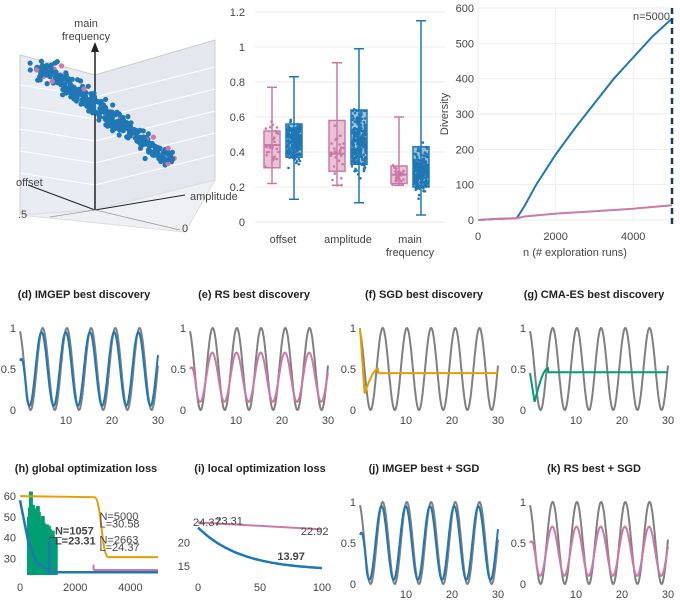 Image resolution: width=680 pixels, height=604 pixels. I want to click on y-tick-label: 600, so click(465, 9).